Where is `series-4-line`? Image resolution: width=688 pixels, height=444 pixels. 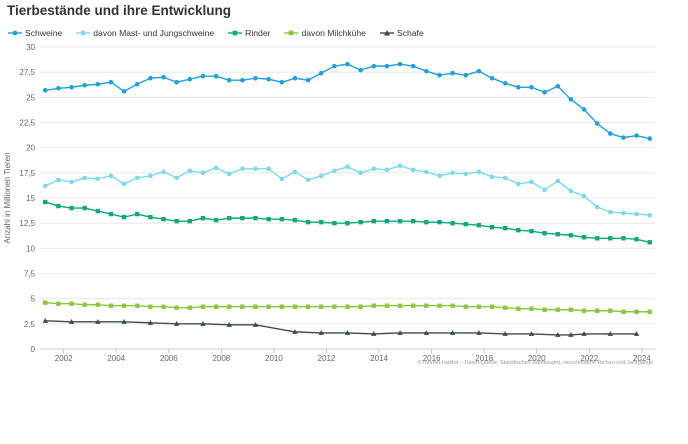 series-4-line is located at coordinates (341, 328).